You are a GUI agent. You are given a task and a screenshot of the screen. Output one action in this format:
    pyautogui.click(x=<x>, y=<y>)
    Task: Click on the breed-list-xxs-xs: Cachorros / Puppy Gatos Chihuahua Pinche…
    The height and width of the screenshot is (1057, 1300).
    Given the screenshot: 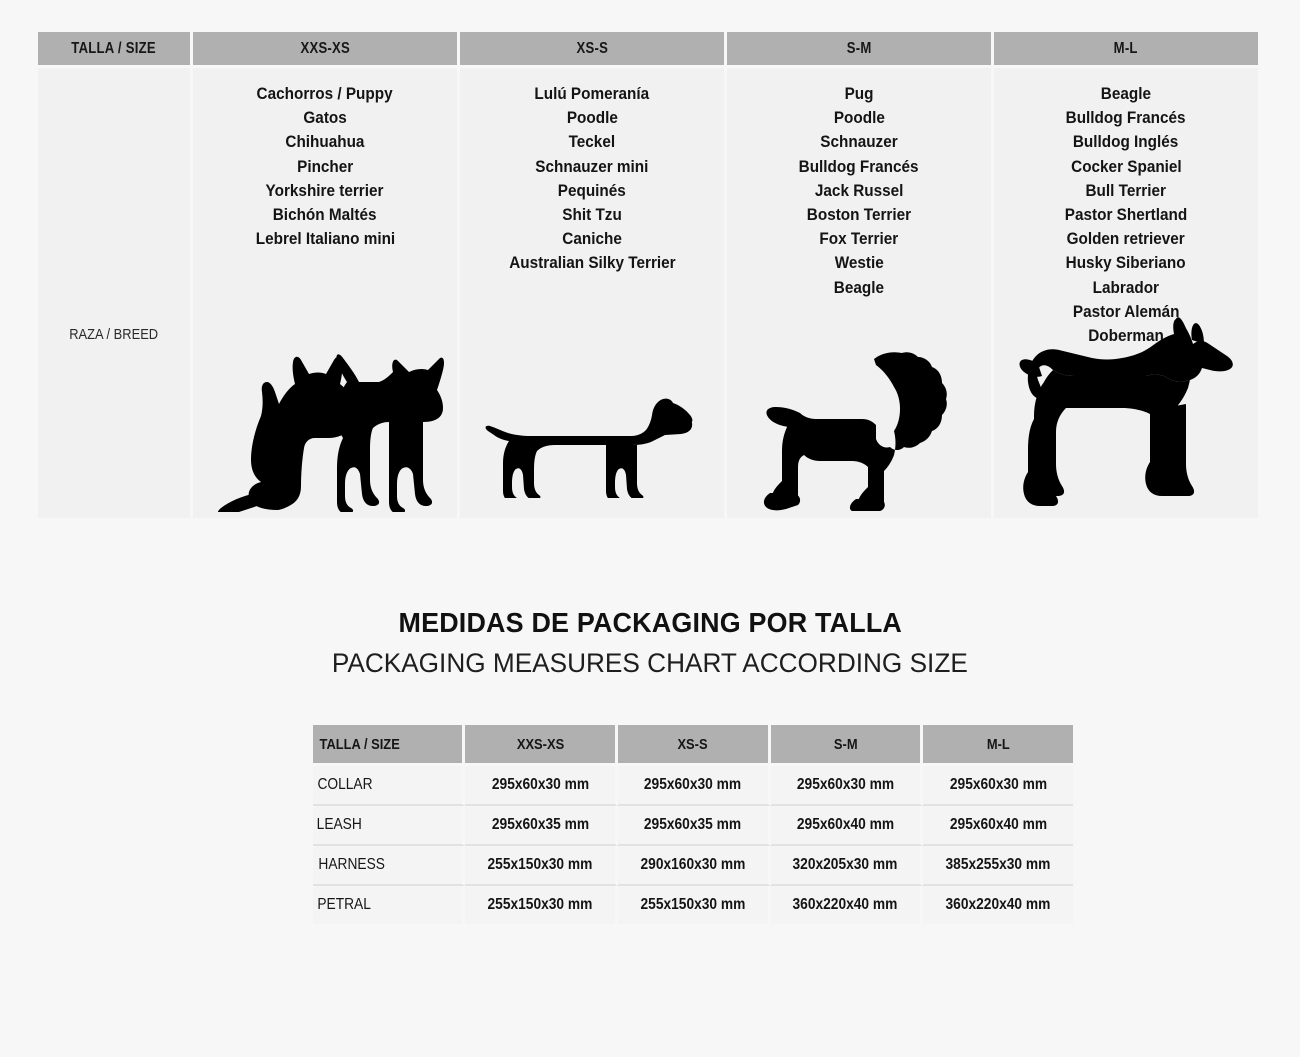 What is the action you would take?
    pyautogui.click(x=325, y=159)
    